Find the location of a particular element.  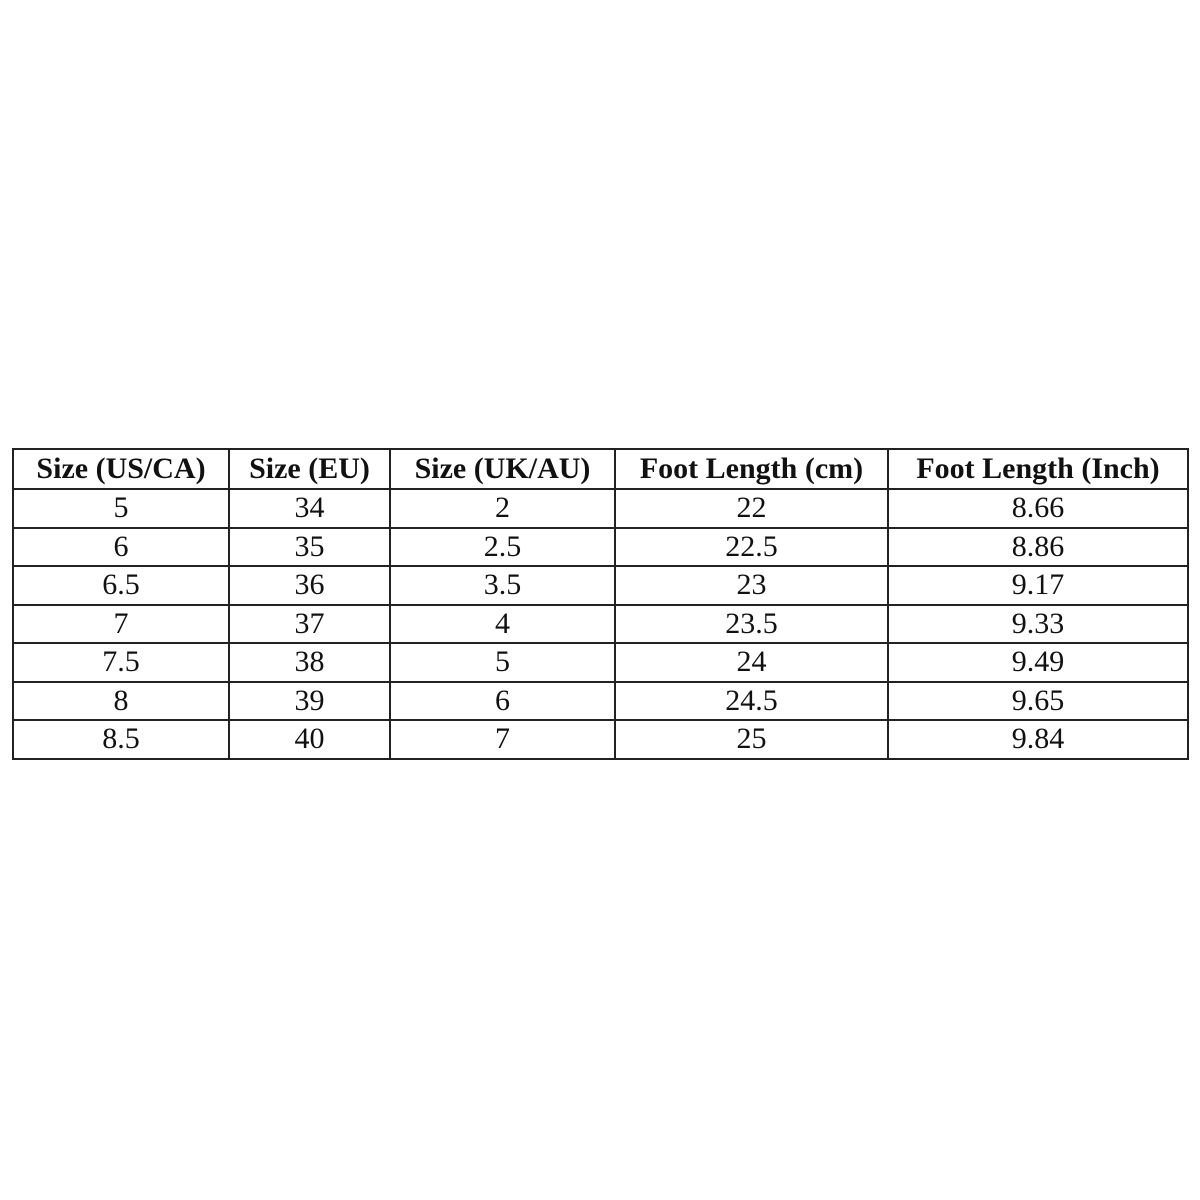

table-row: 8 39 6 24.5 9.65 is located at coordinates (600, 700).